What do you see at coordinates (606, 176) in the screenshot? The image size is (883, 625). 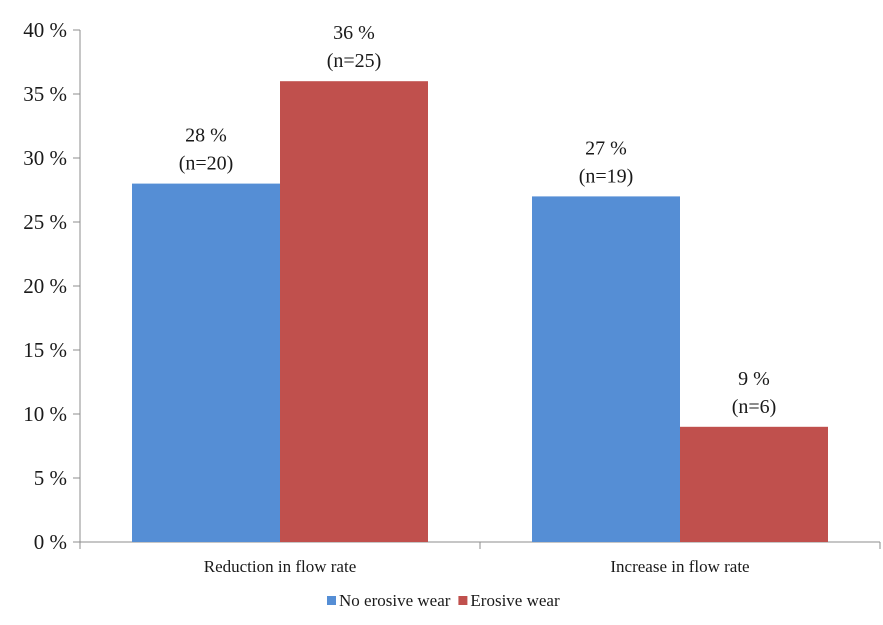 I see `data-label-count: (n=19)` at bounding box center [606, 176].